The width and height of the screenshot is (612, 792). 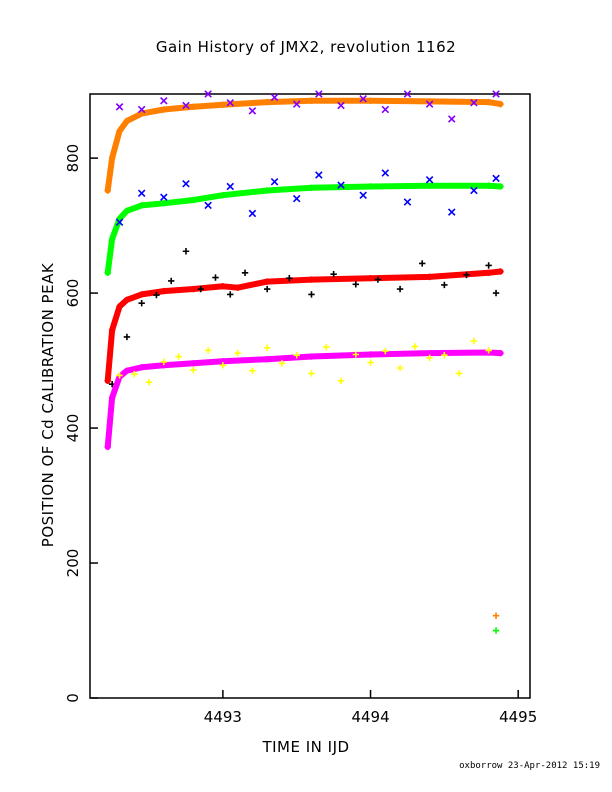 I want to click on y-tick-label: 600, so click(x=73, y=293).